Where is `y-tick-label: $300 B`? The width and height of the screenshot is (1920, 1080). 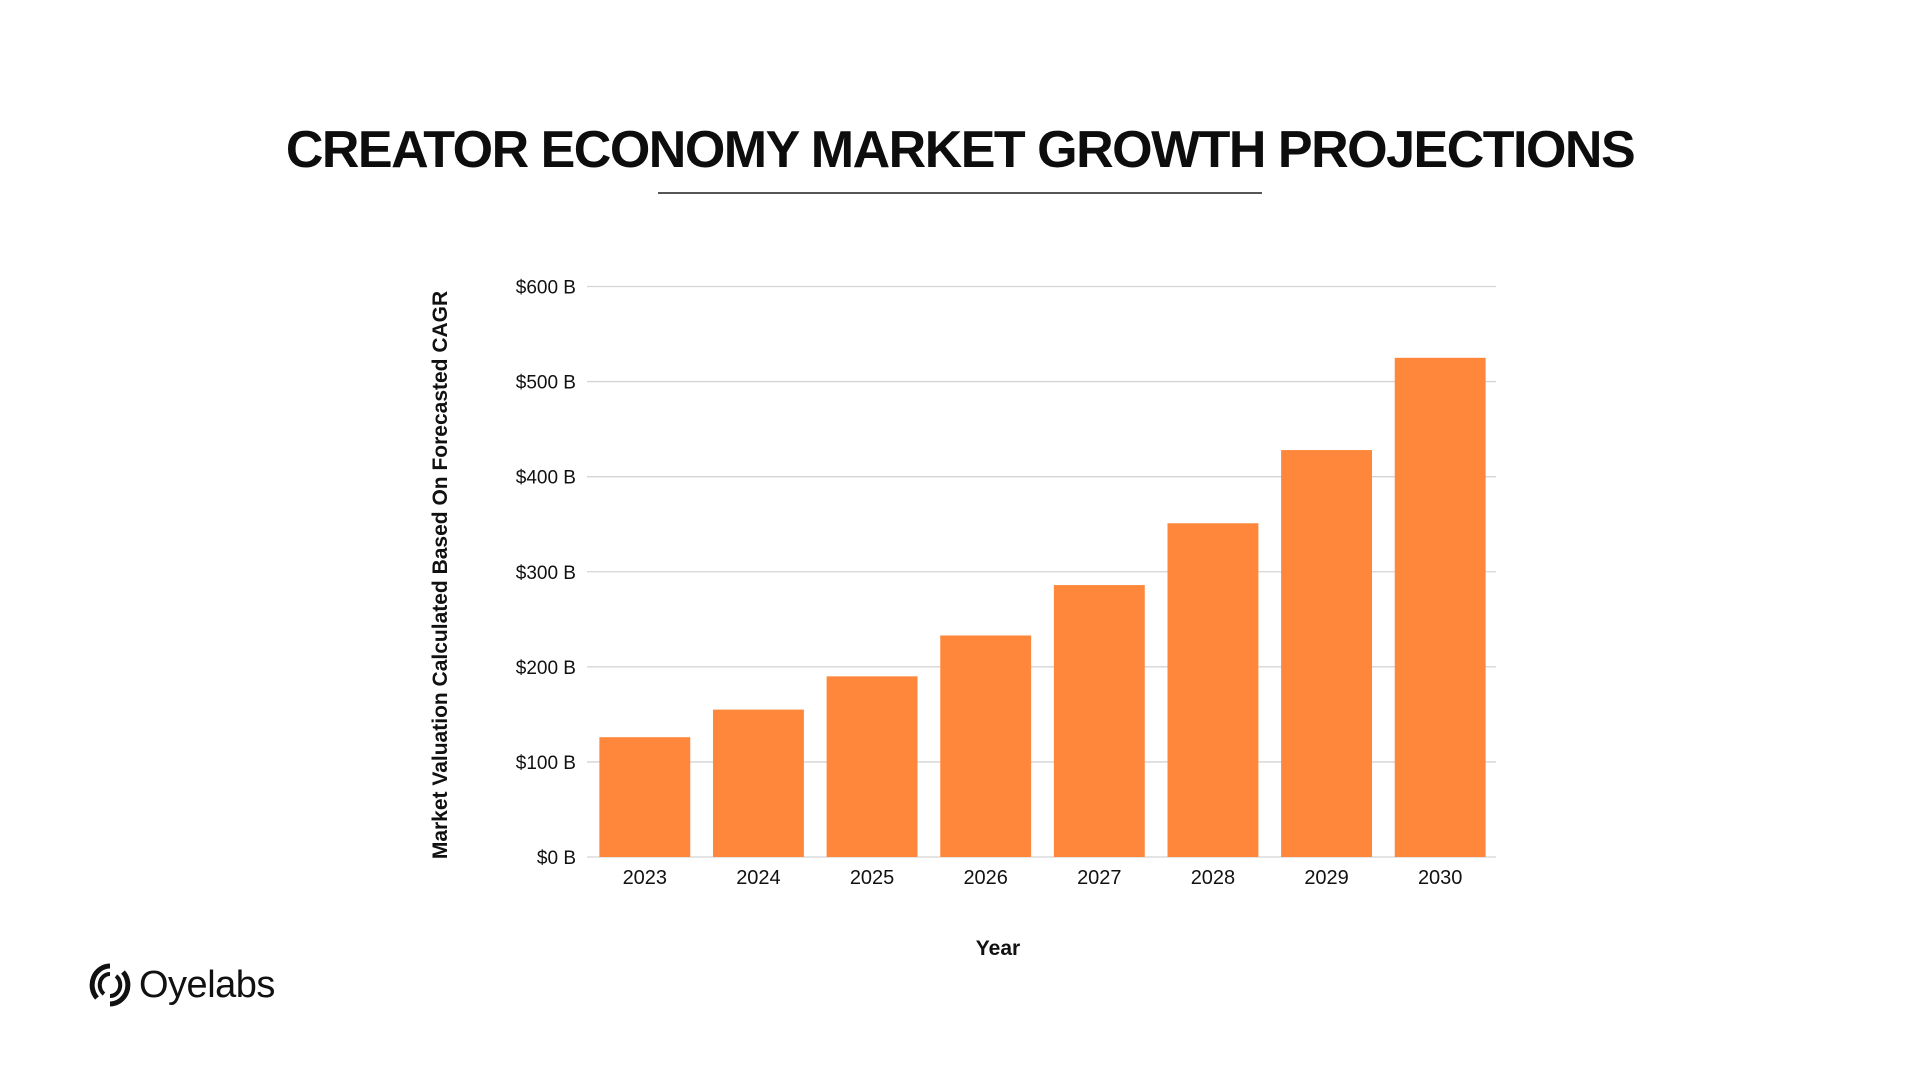
y-tick-label: $300 B is located at coordinates (546, 573).